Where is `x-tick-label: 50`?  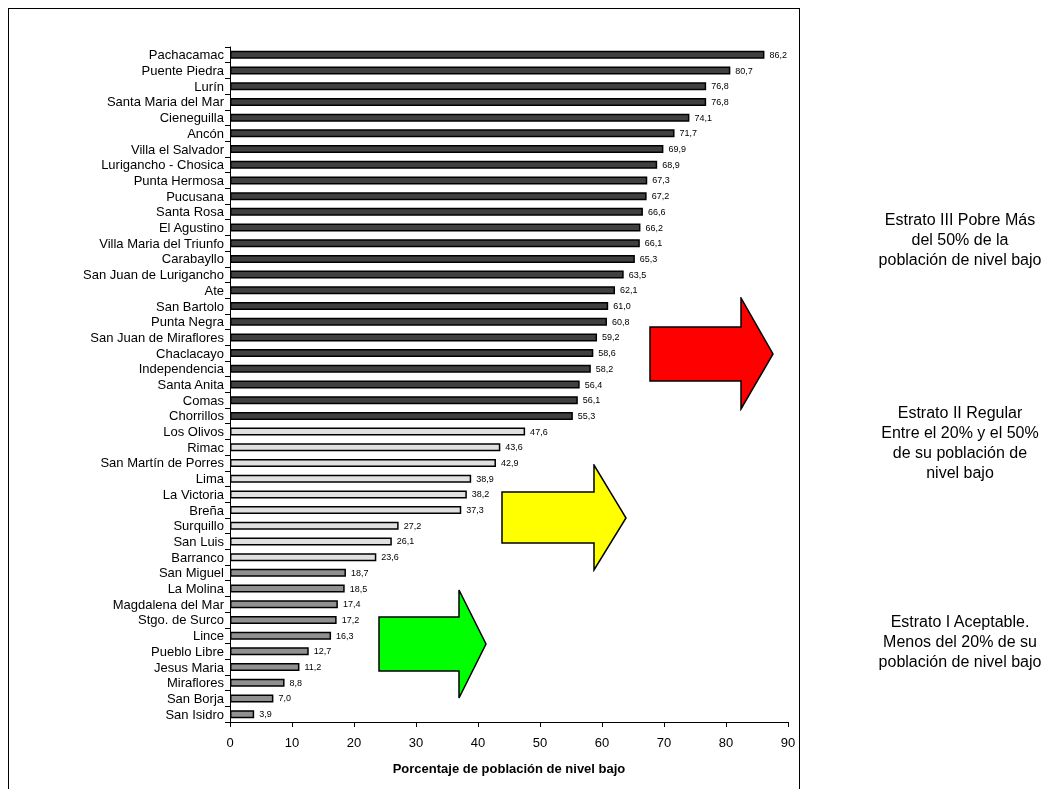
x-tick-label: 50 is located at coordinates (540, 742).